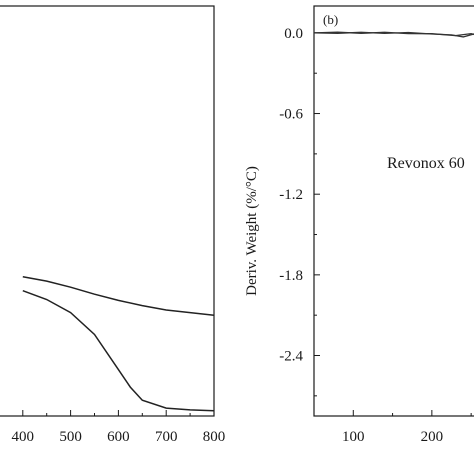 This screenshot has width=474, height=474. What do you see at coordinates (291, 276) in the screenshot?
I see `panel-b-y-tick-label: -1.8` at bounding box center [291, 276].